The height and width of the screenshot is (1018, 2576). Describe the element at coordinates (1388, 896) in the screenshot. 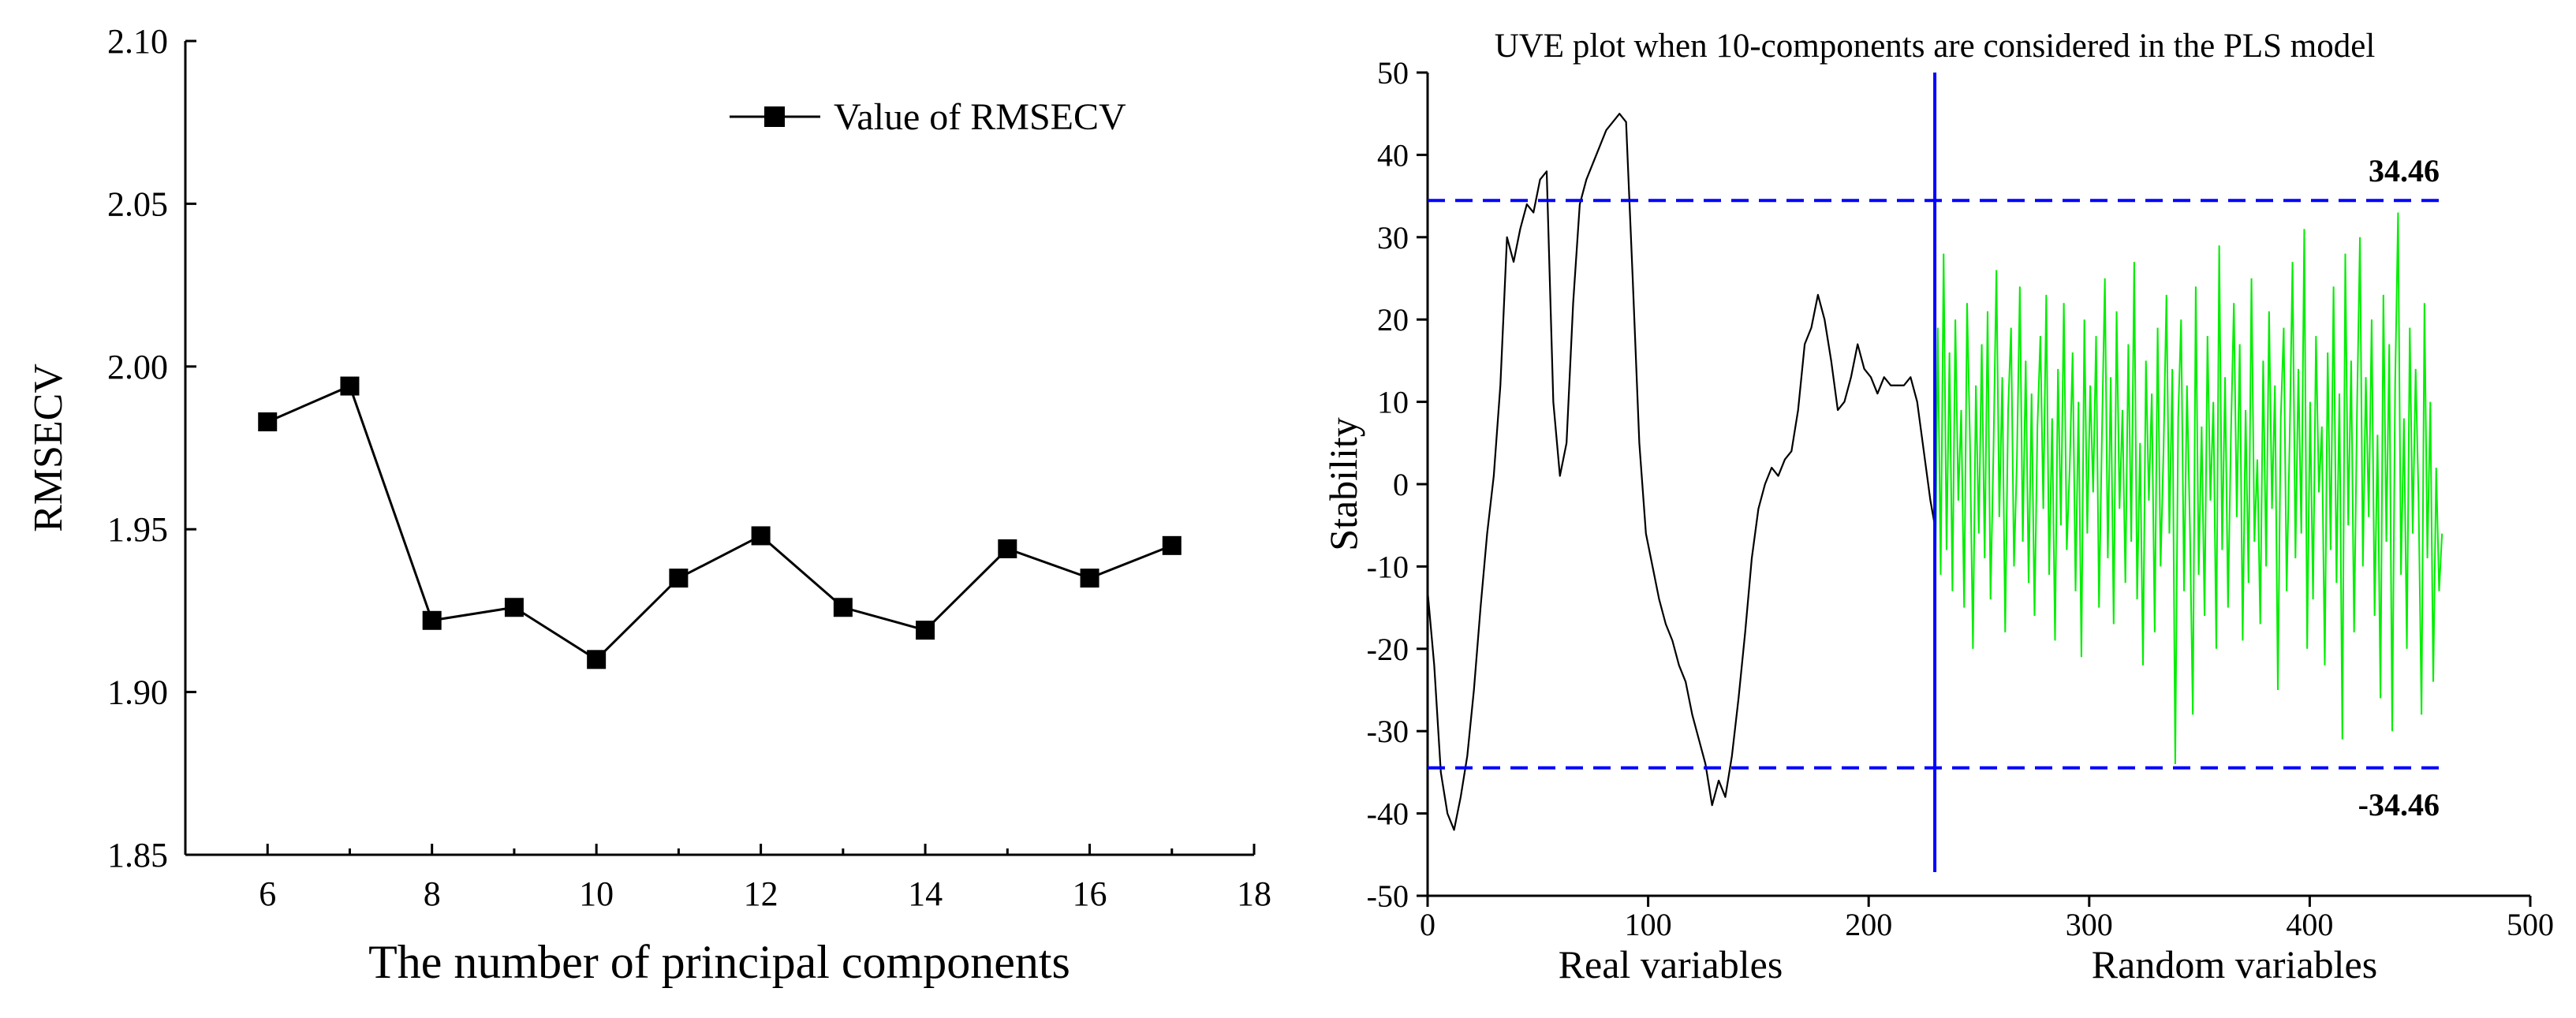

I see `right-y-tick-label: -50` at that location.